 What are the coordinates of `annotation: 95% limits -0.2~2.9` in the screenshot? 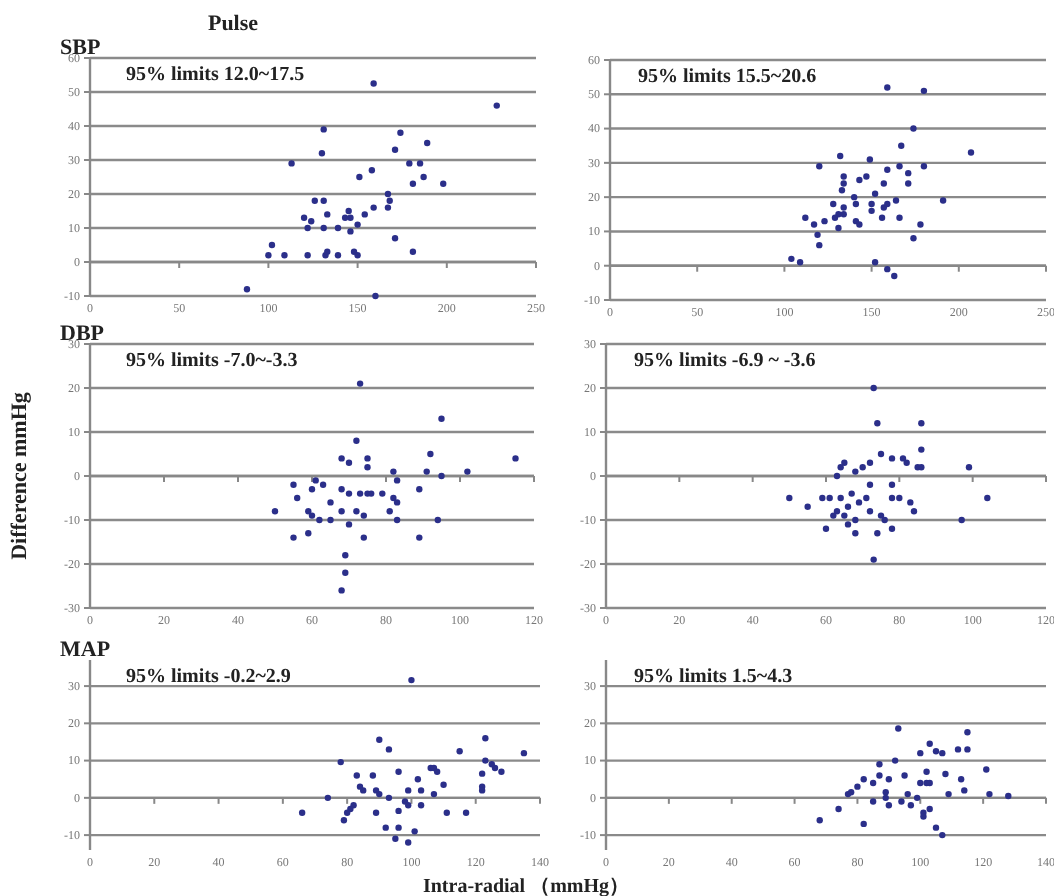 It's located at (208, 677).